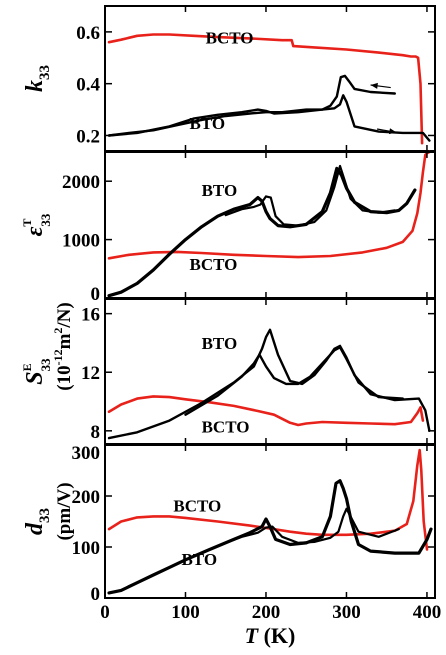 Image resolution: width=446 pixels, height=655 pixels. Describe the element at coordinates (88, 136) in the screenshot. I see `y-tick-label: 0.2` at that location.